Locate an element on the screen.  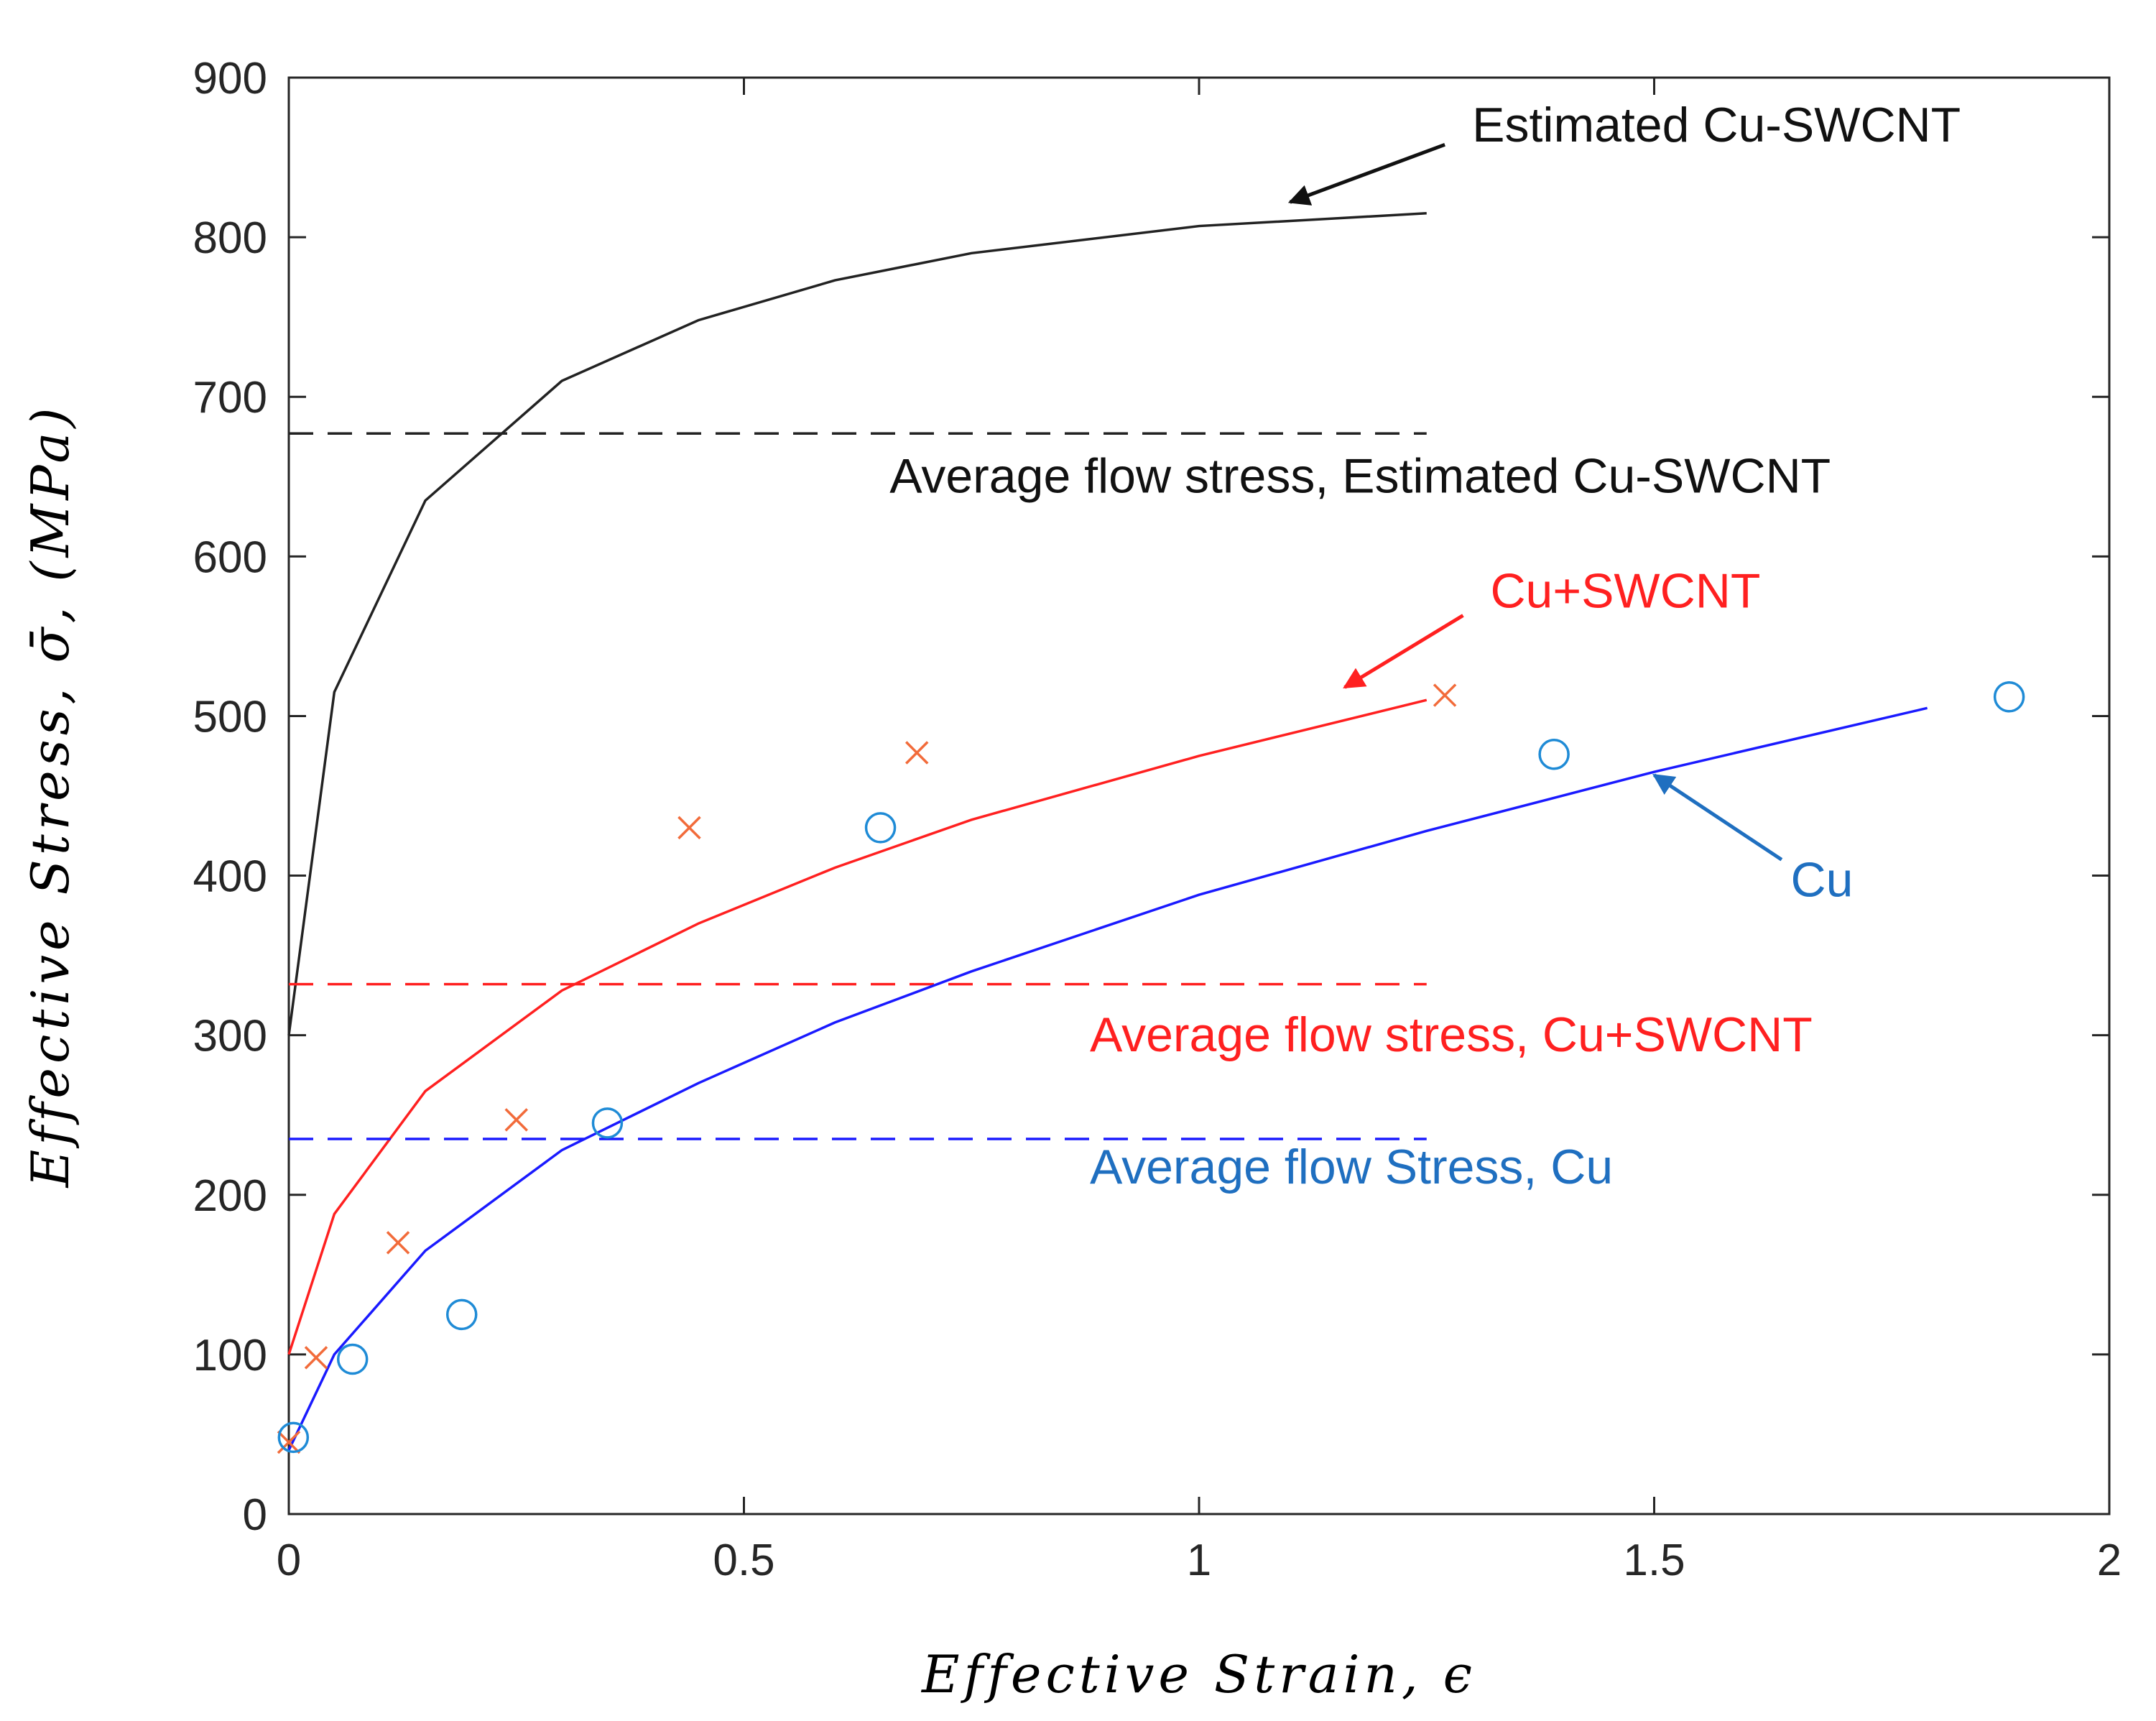
x-tick-label: 0 is located at coordinates (289, 1560).